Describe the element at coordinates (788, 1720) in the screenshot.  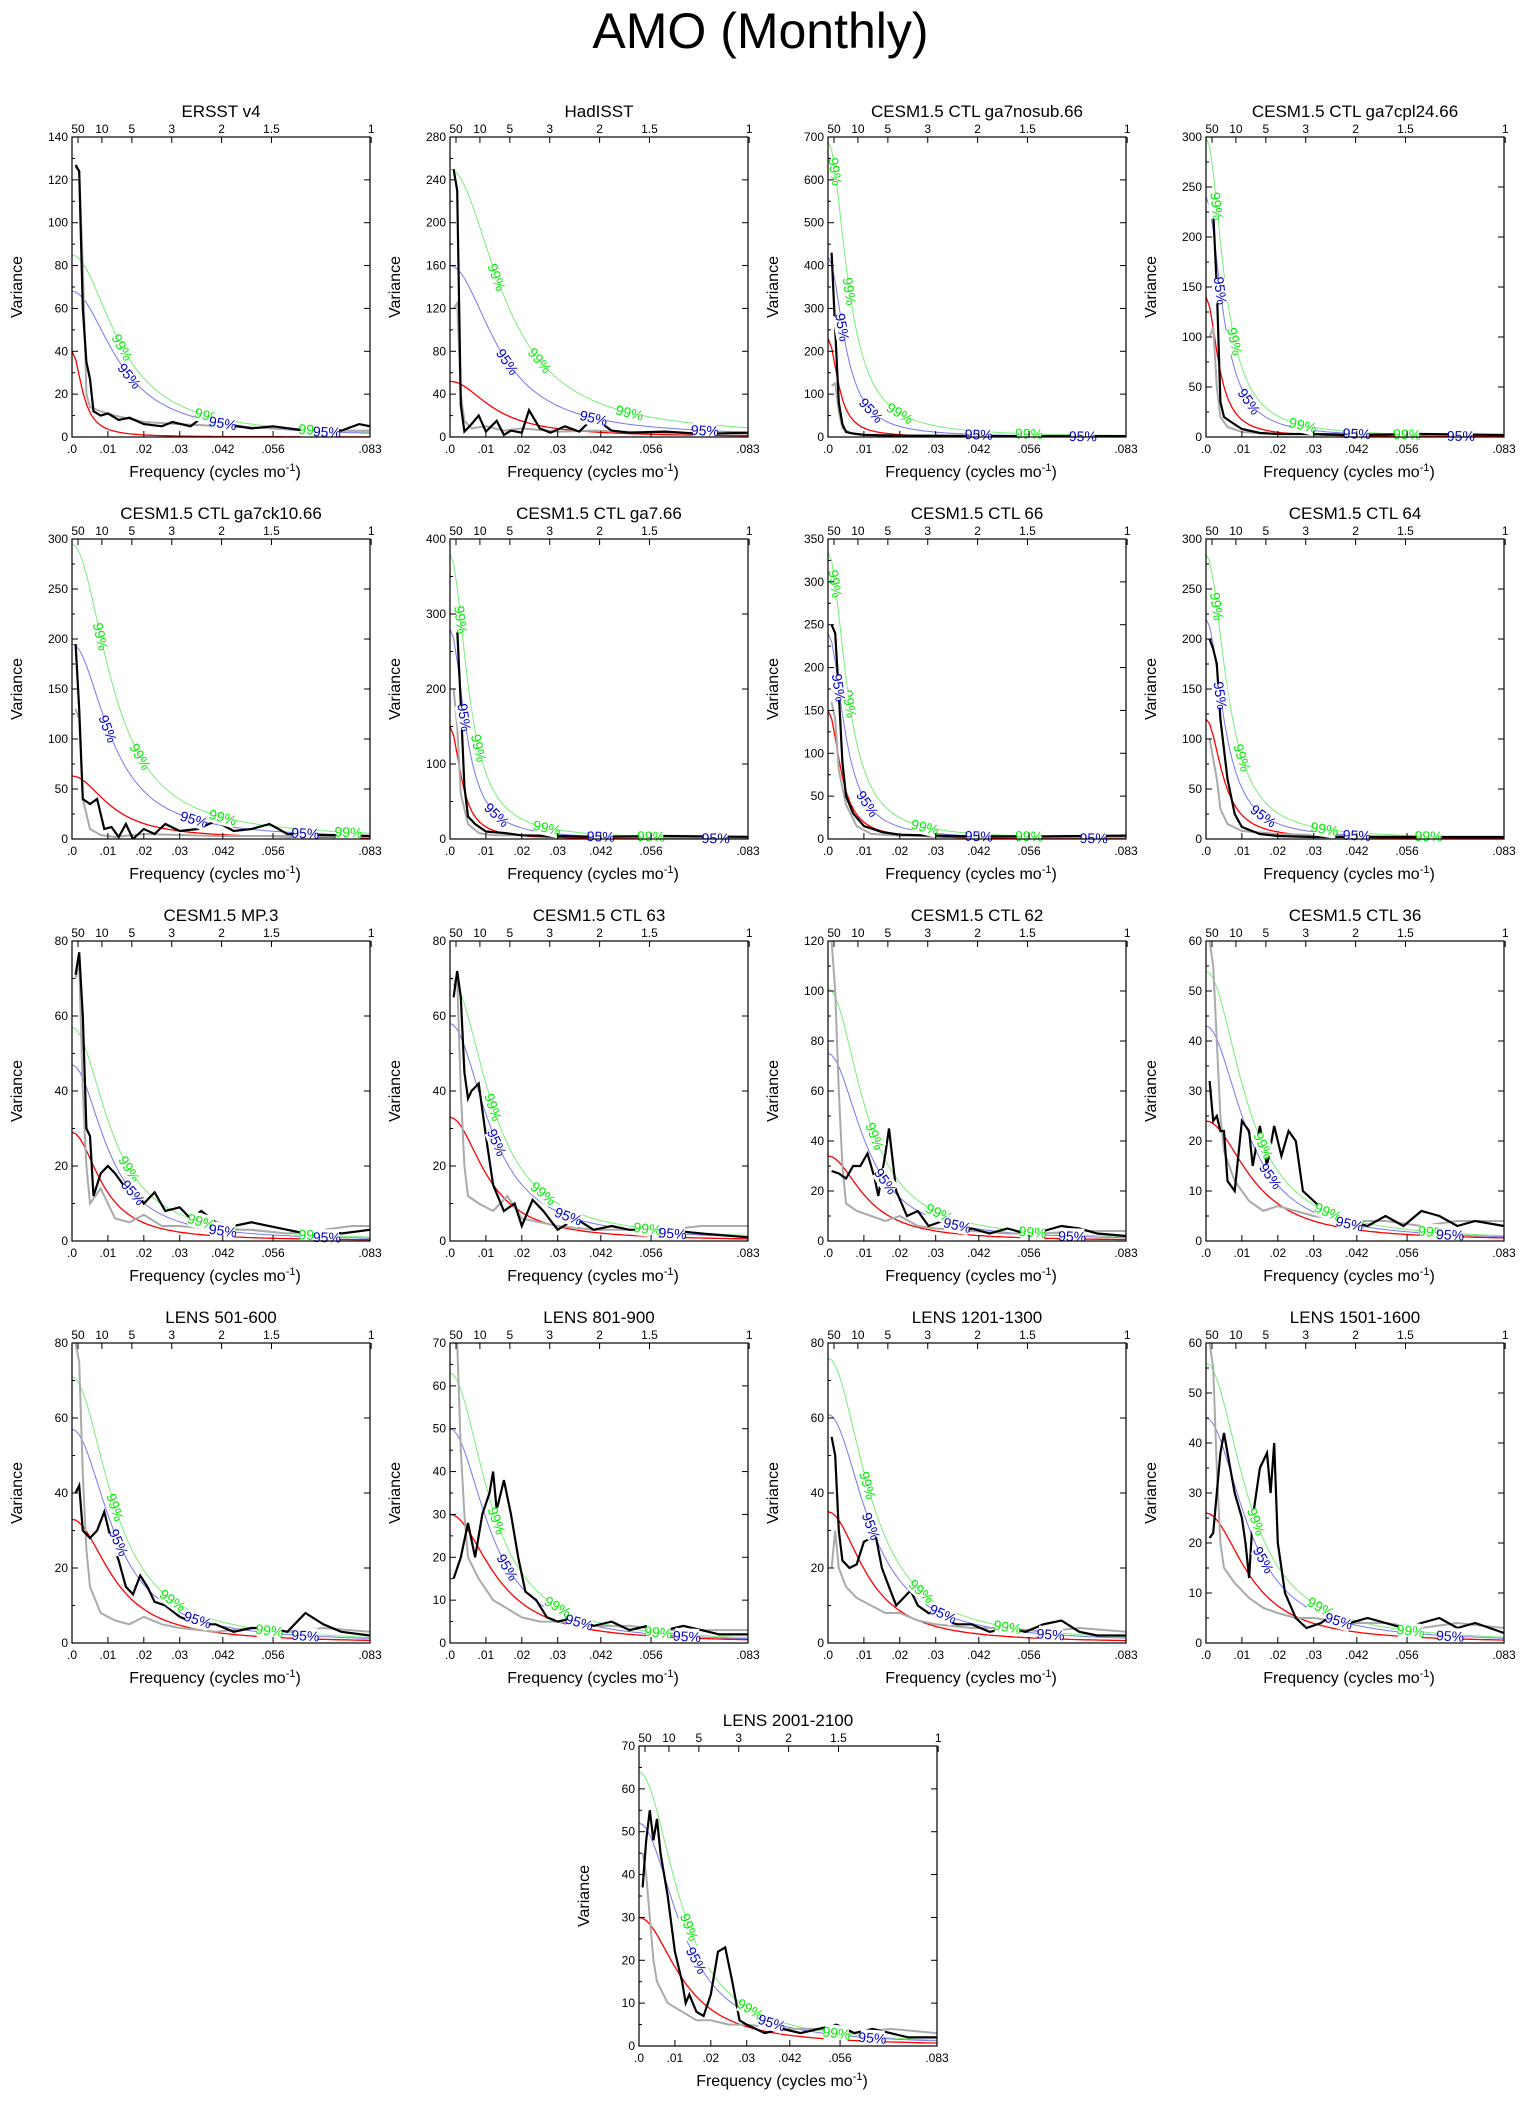
I see `panel-title: LENS 2001-2100` at that location.